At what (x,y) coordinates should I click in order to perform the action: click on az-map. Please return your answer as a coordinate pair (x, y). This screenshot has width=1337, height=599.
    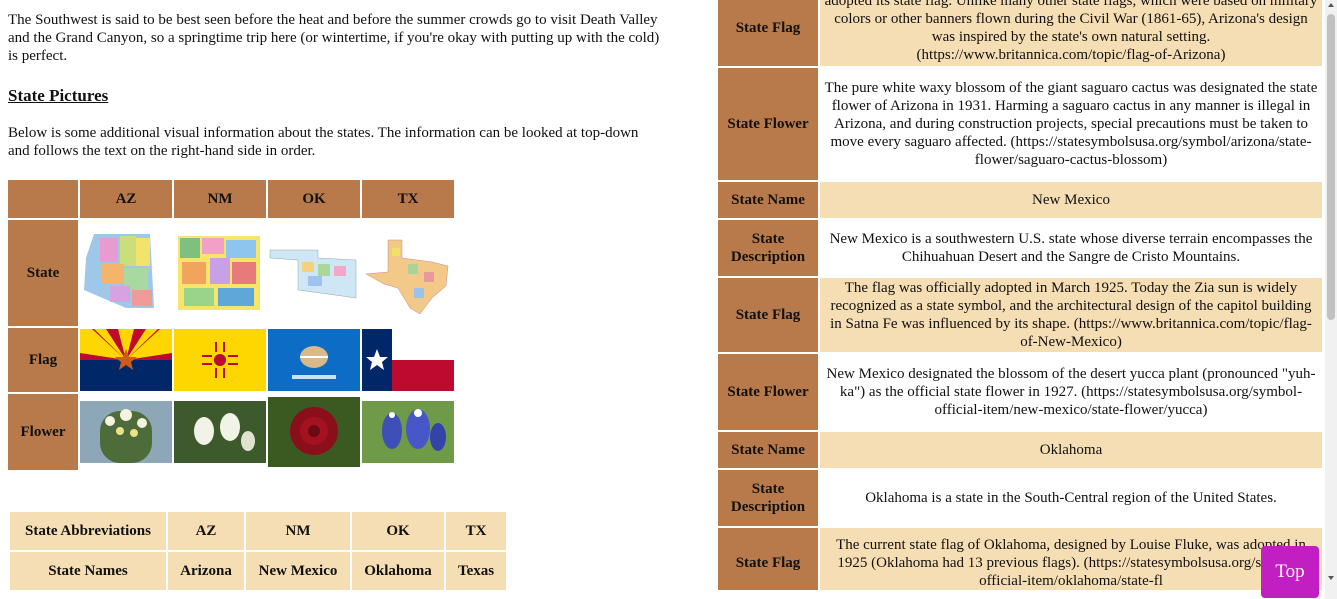
    Looking at the image, I should click on (119, 271).